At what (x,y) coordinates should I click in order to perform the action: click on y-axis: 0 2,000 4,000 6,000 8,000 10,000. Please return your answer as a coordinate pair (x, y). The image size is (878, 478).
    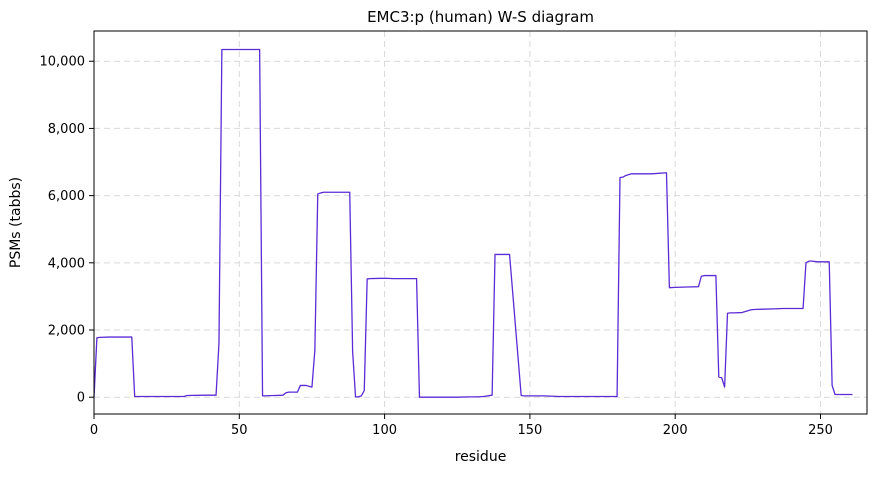
    Looking at the image, I should click on (67, 230).